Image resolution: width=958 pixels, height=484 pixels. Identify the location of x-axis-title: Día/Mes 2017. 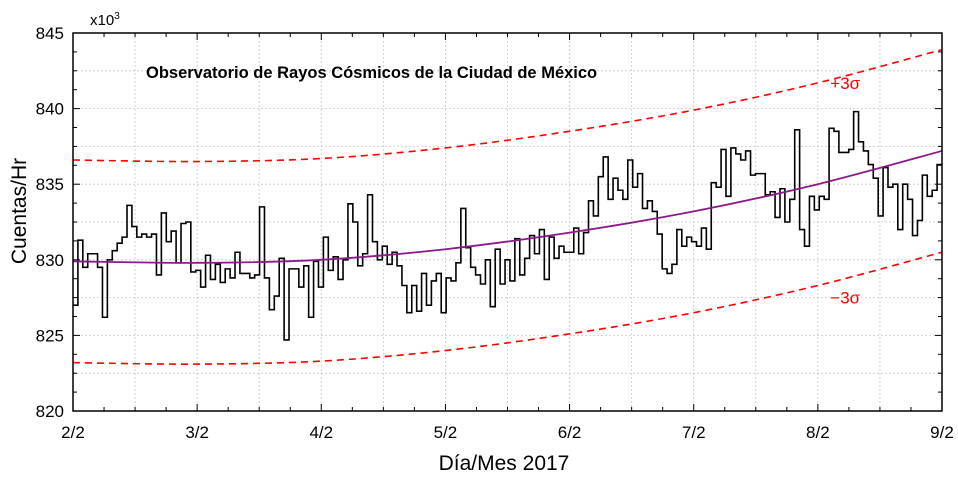
(504, 463).